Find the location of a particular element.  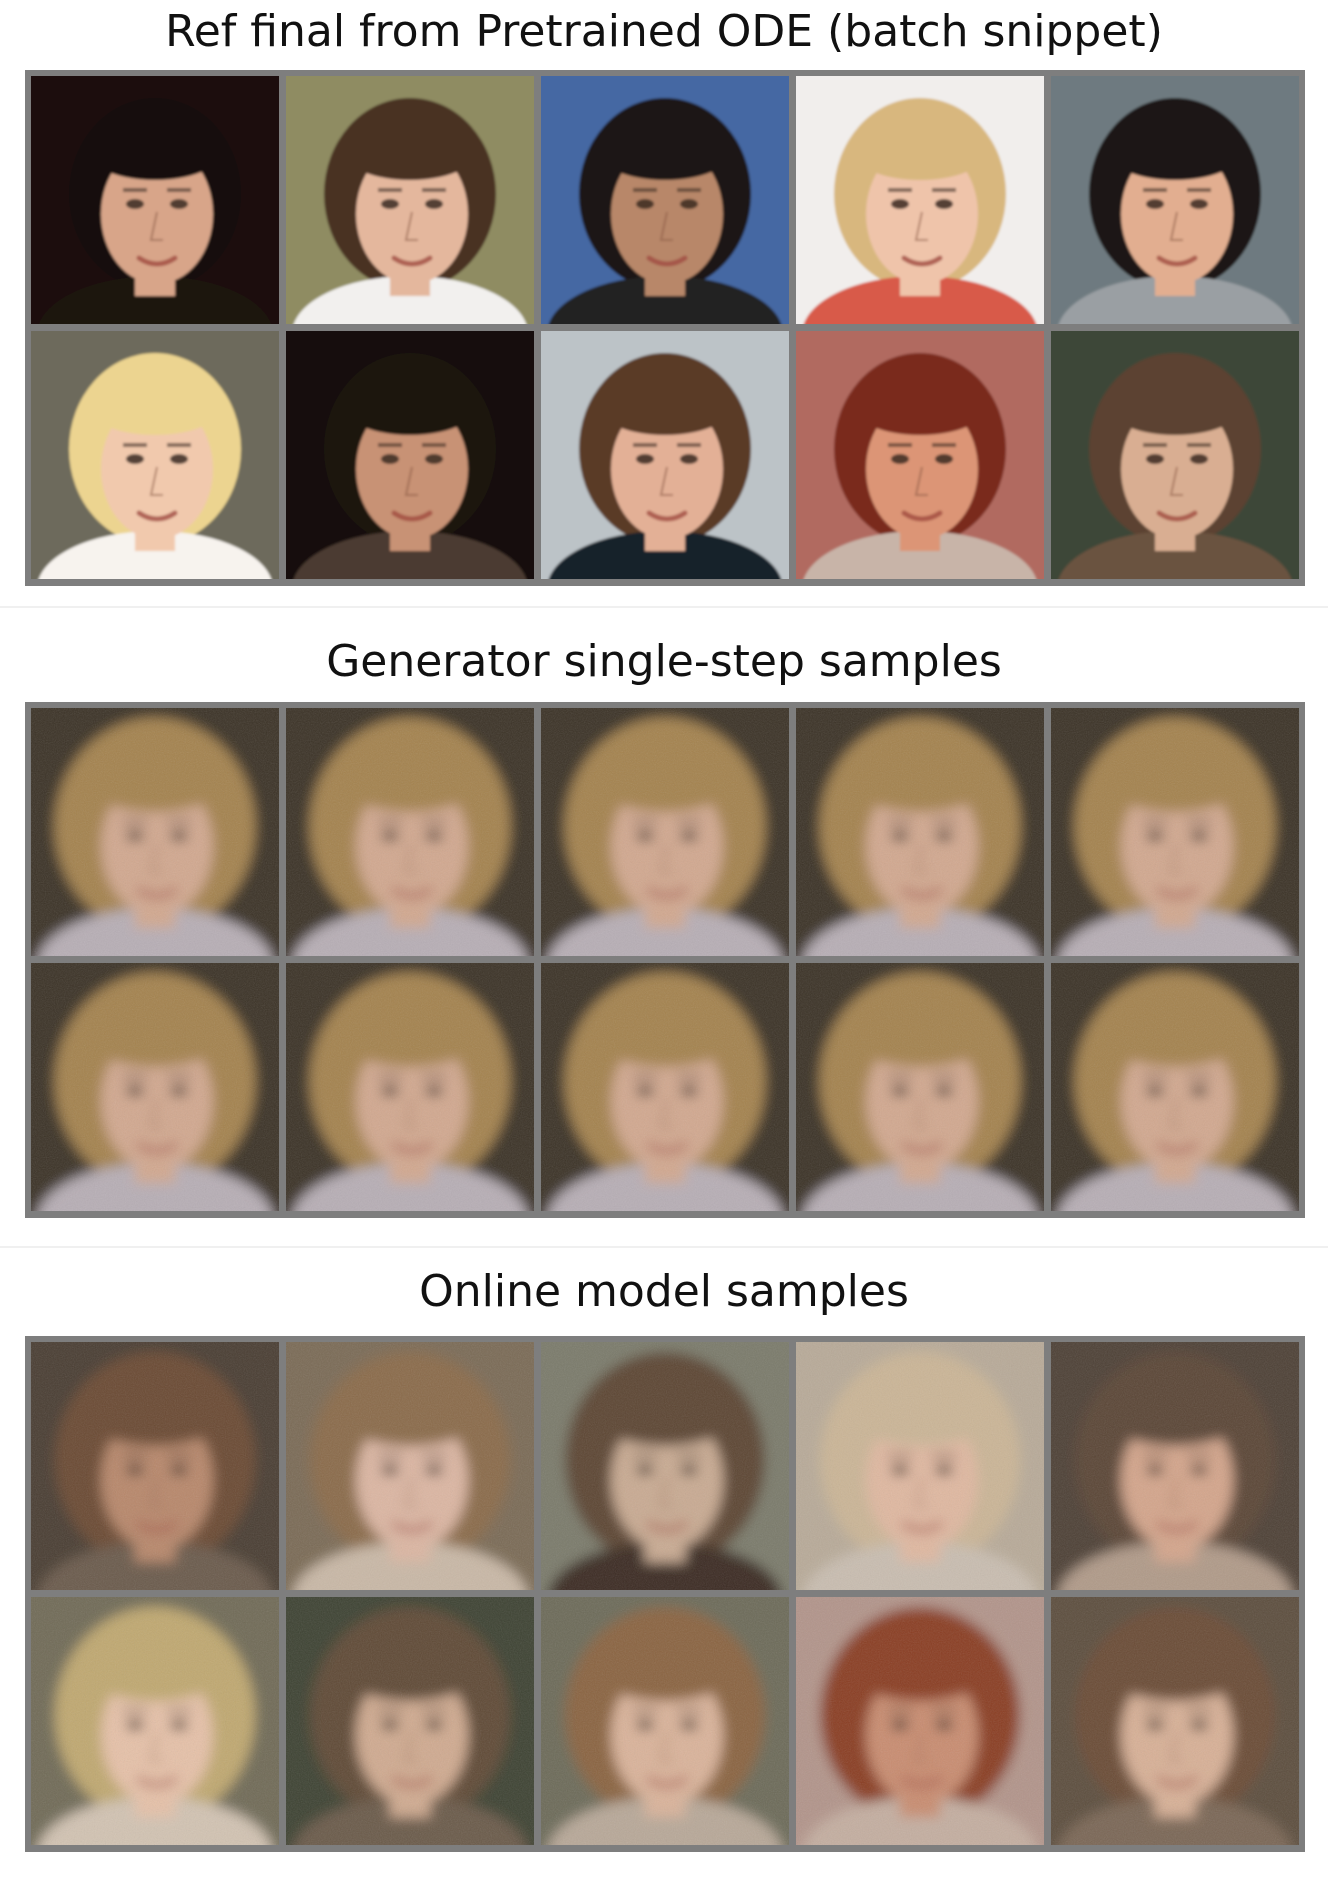

panel-title: Online model samples is located at coordinates (664, 1291).